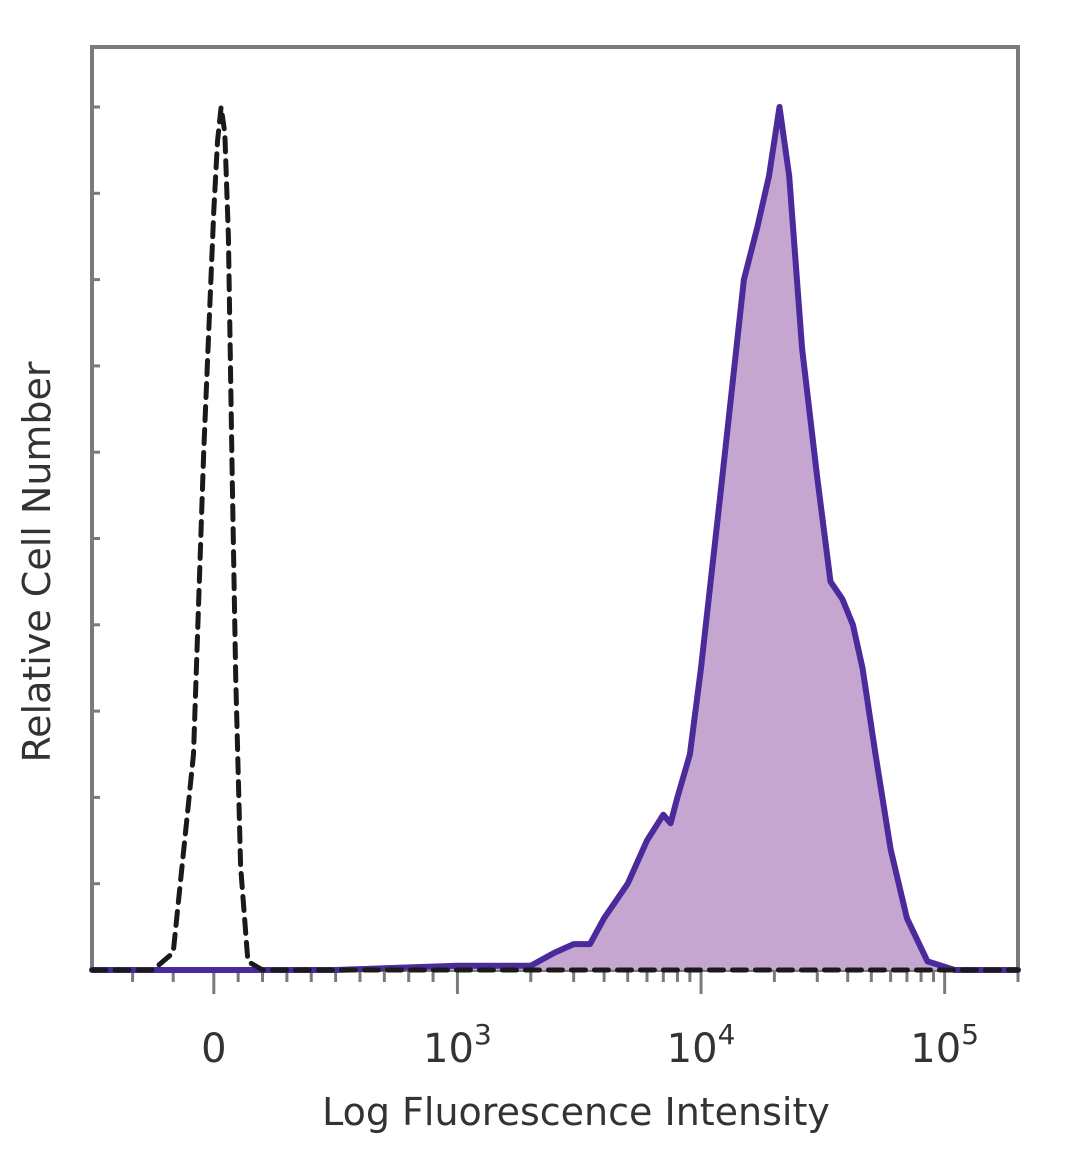  What do you see at coordinates (944, 1045) in the screenshot?
I see `x-tick-label: 10⁵` at bounding box center [944, 1045].